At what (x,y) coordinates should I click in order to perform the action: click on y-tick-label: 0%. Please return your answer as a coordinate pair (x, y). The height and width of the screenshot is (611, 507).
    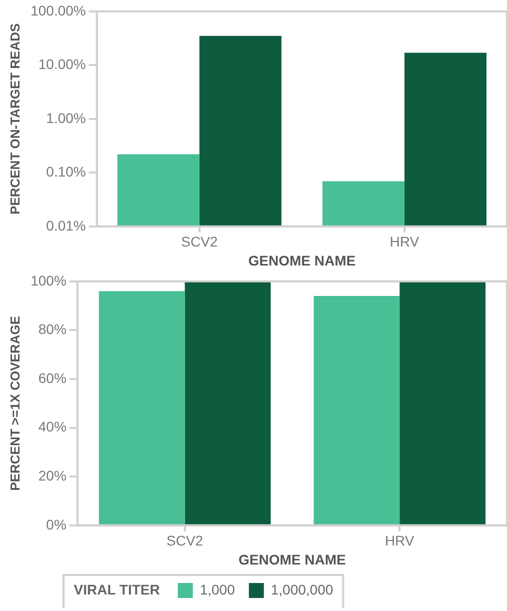
    Looking at the image, I should click on (56, 524).